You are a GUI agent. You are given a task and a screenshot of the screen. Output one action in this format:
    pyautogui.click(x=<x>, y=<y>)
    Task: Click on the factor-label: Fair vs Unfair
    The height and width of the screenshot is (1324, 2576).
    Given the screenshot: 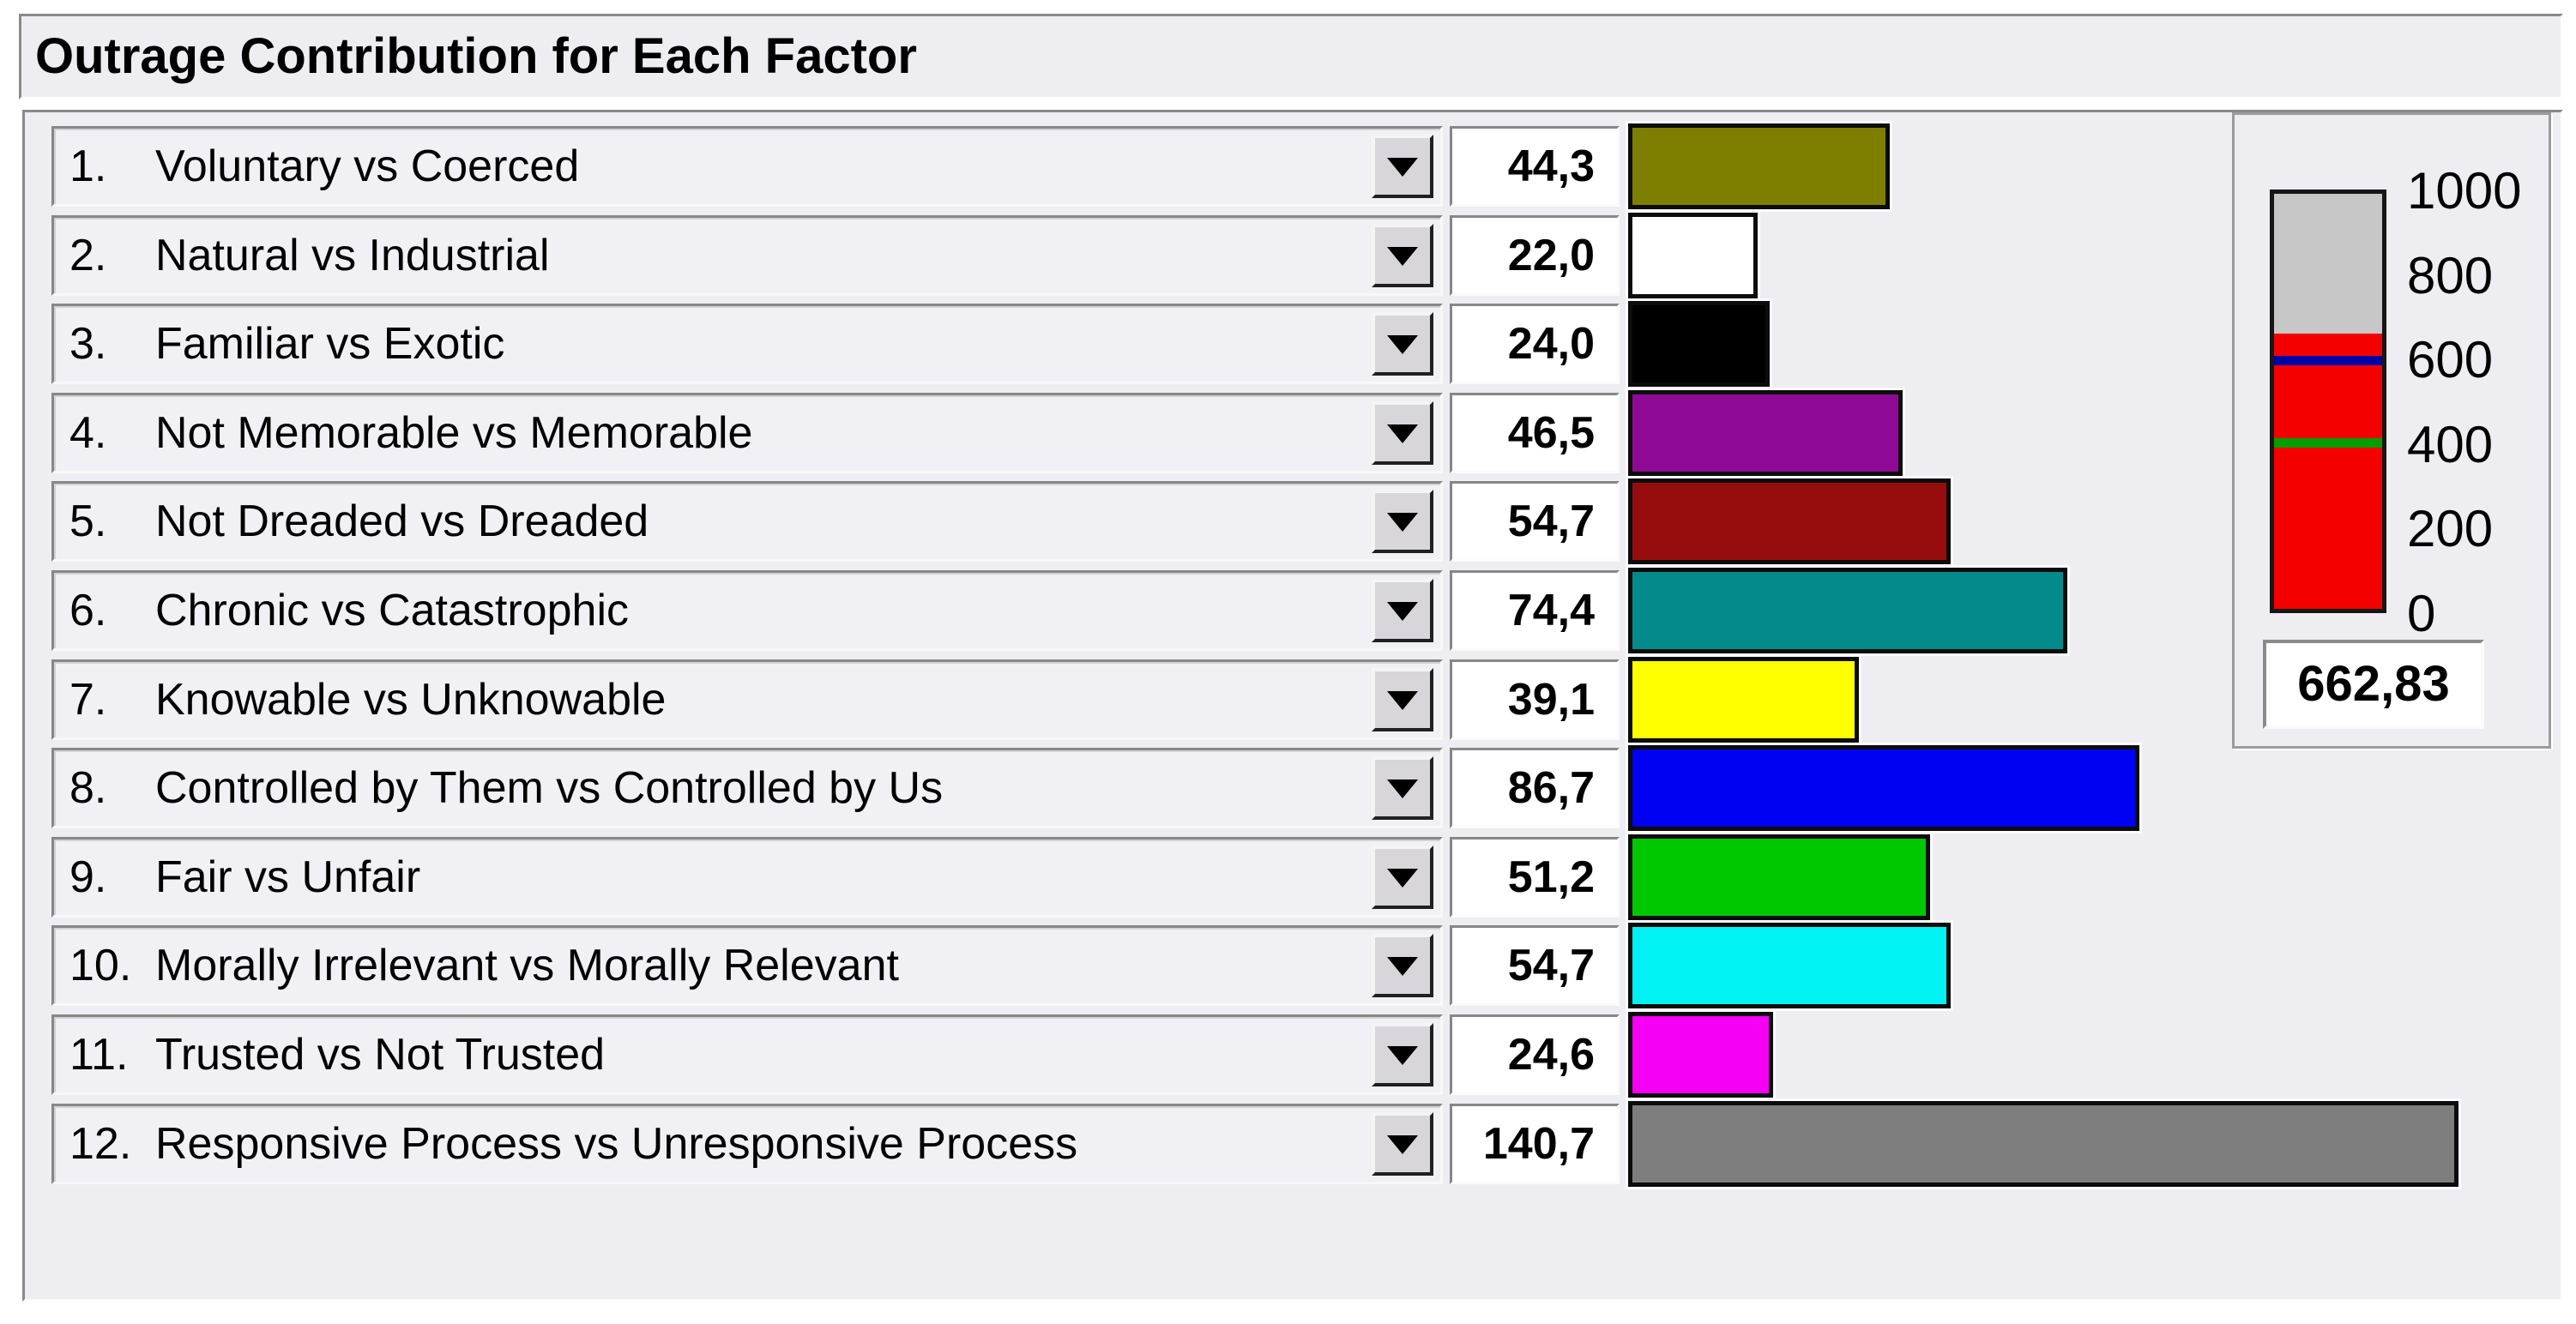 What is the action you would take?
    pyautogui.click(x=288, y=877)
    